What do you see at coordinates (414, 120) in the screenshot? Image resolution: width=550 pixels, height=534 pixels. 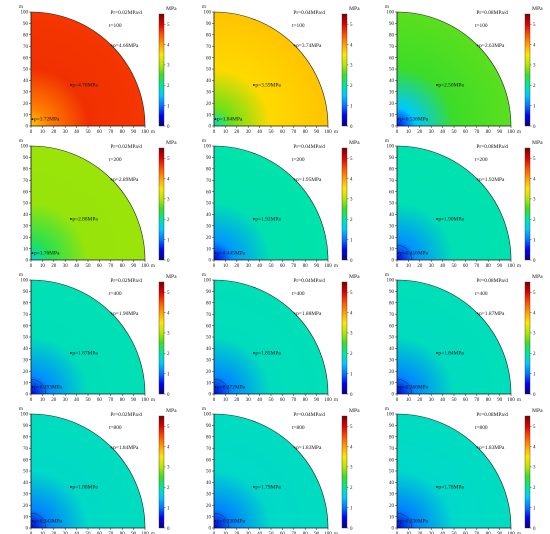 I see `well-pressure-label: p=0.536MPa` at bounding box center [414, 120].